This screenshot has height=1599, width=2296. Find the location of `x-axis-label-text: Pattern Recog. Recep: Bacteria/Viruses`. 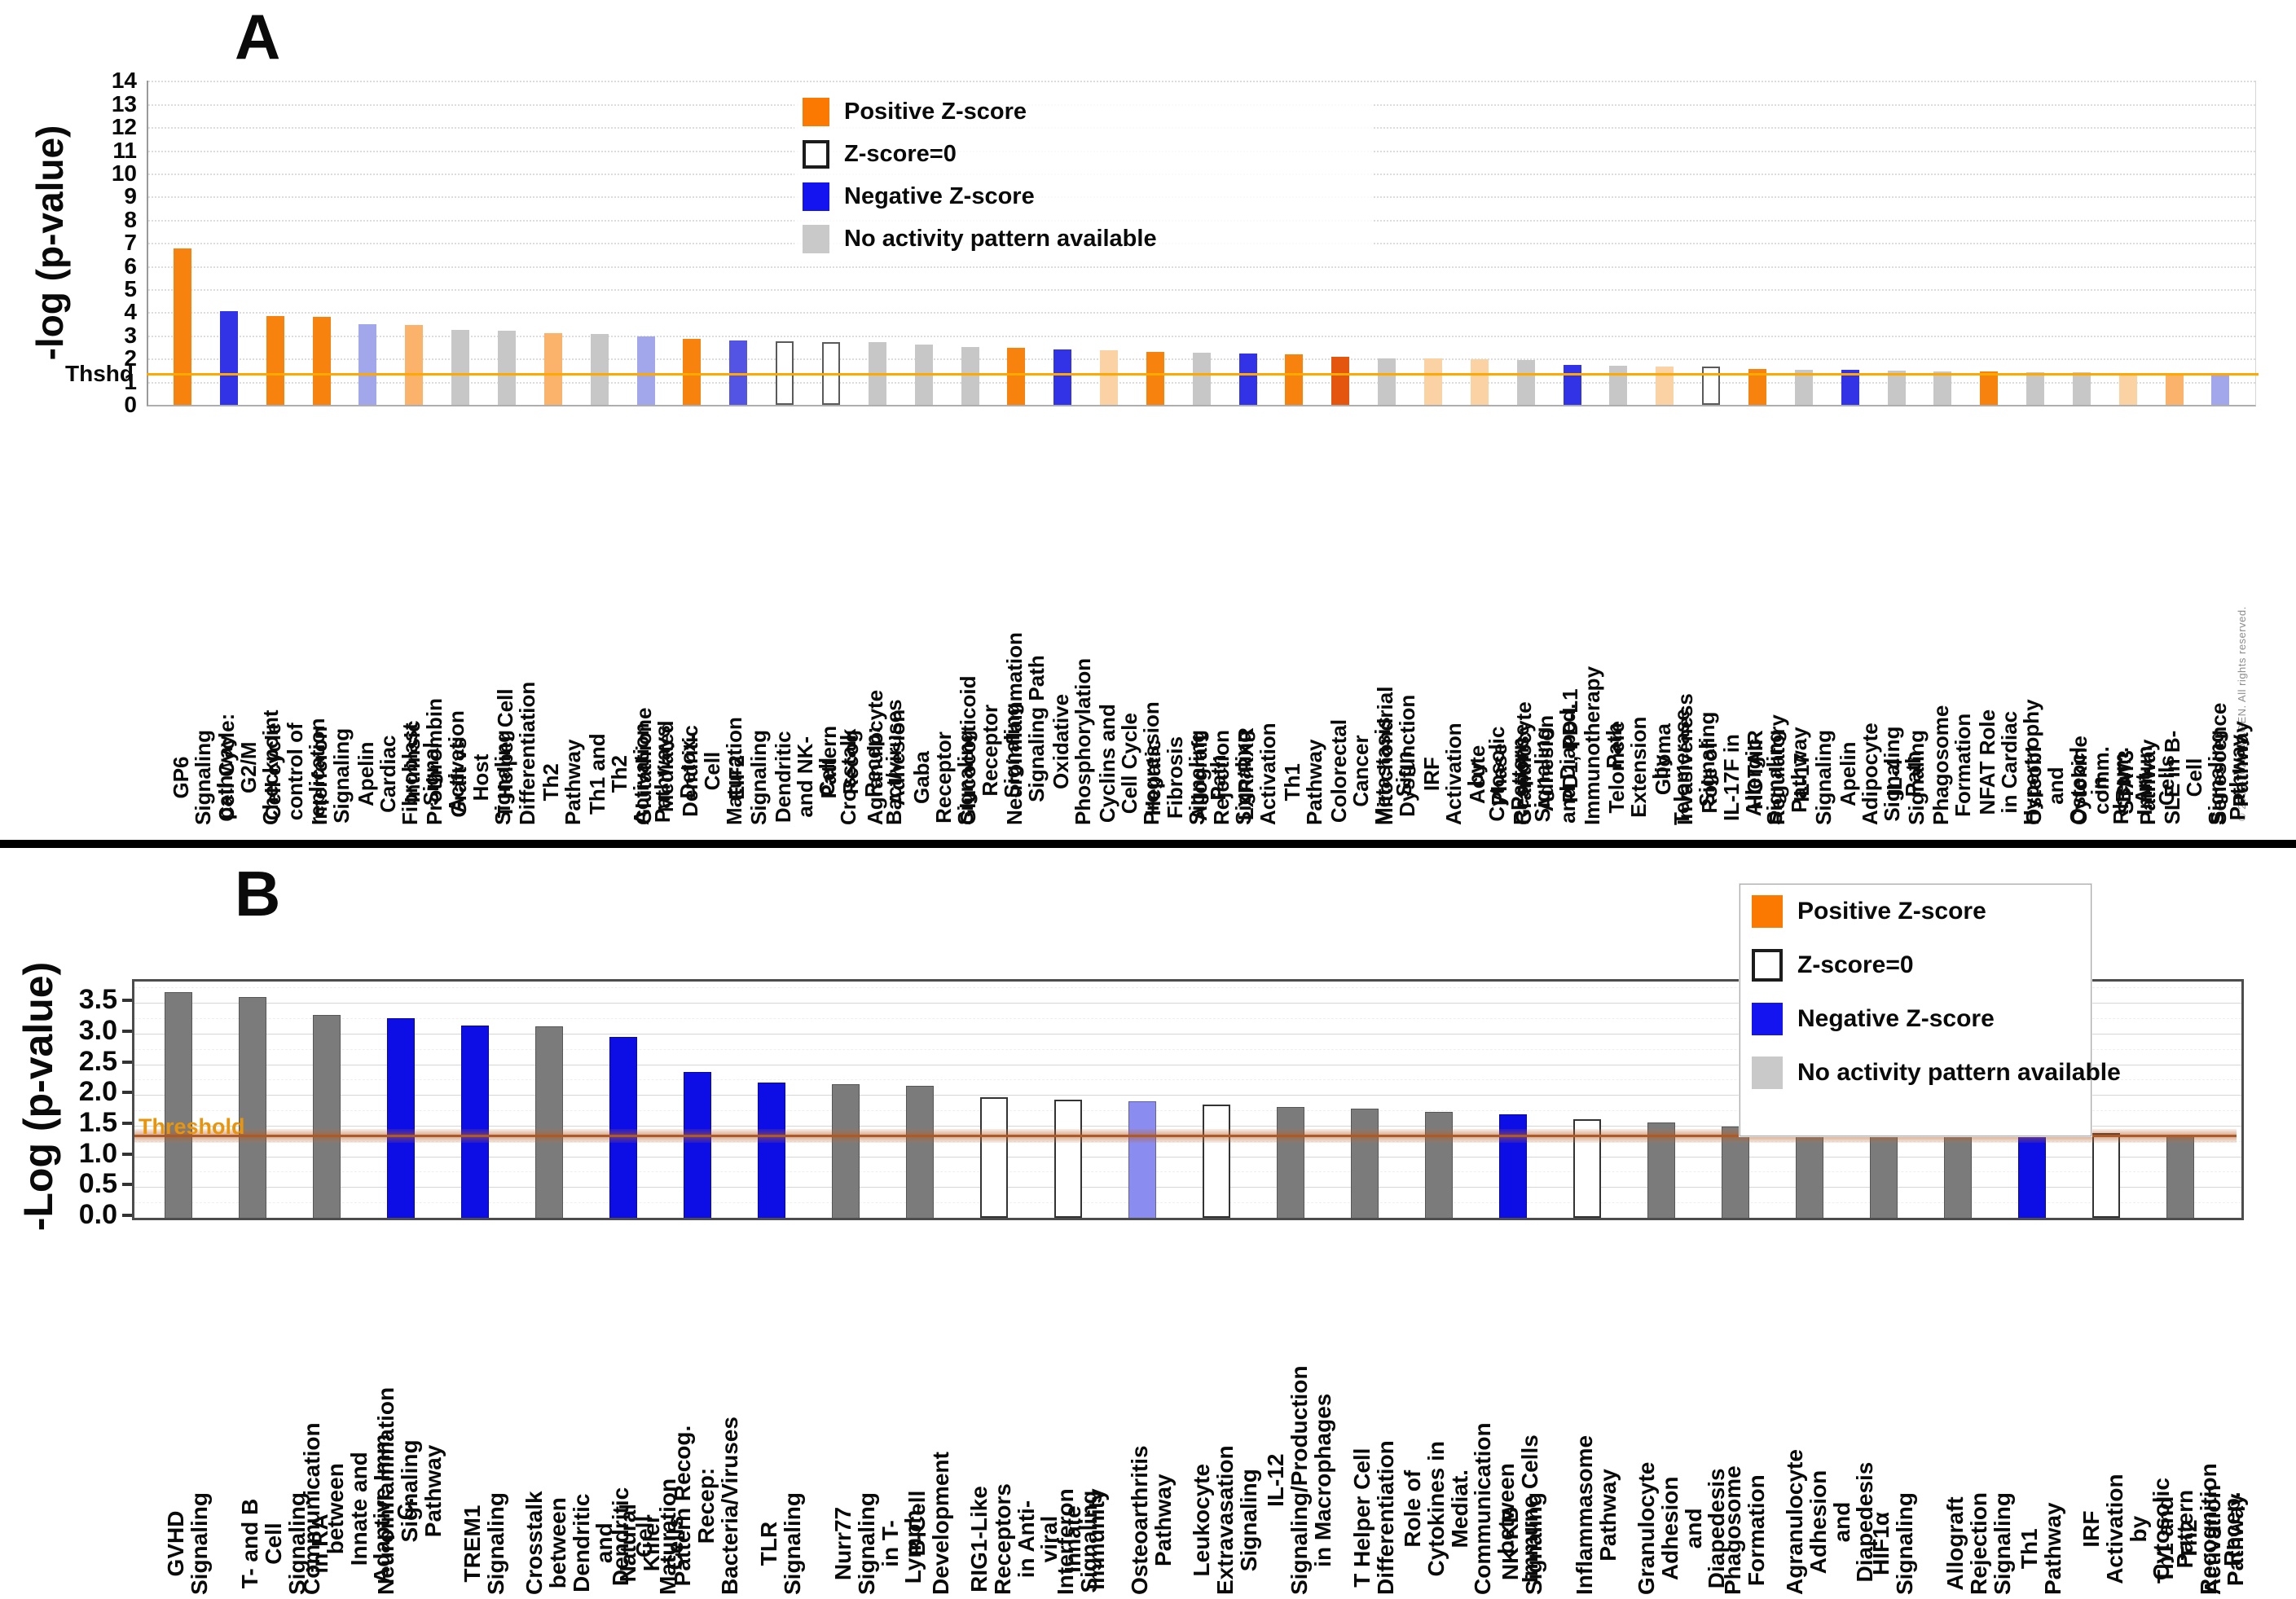

x-axis-label-text: Pattern Recog. Recep: Bacteria/Viruses is located at coordinates (706, 1506).